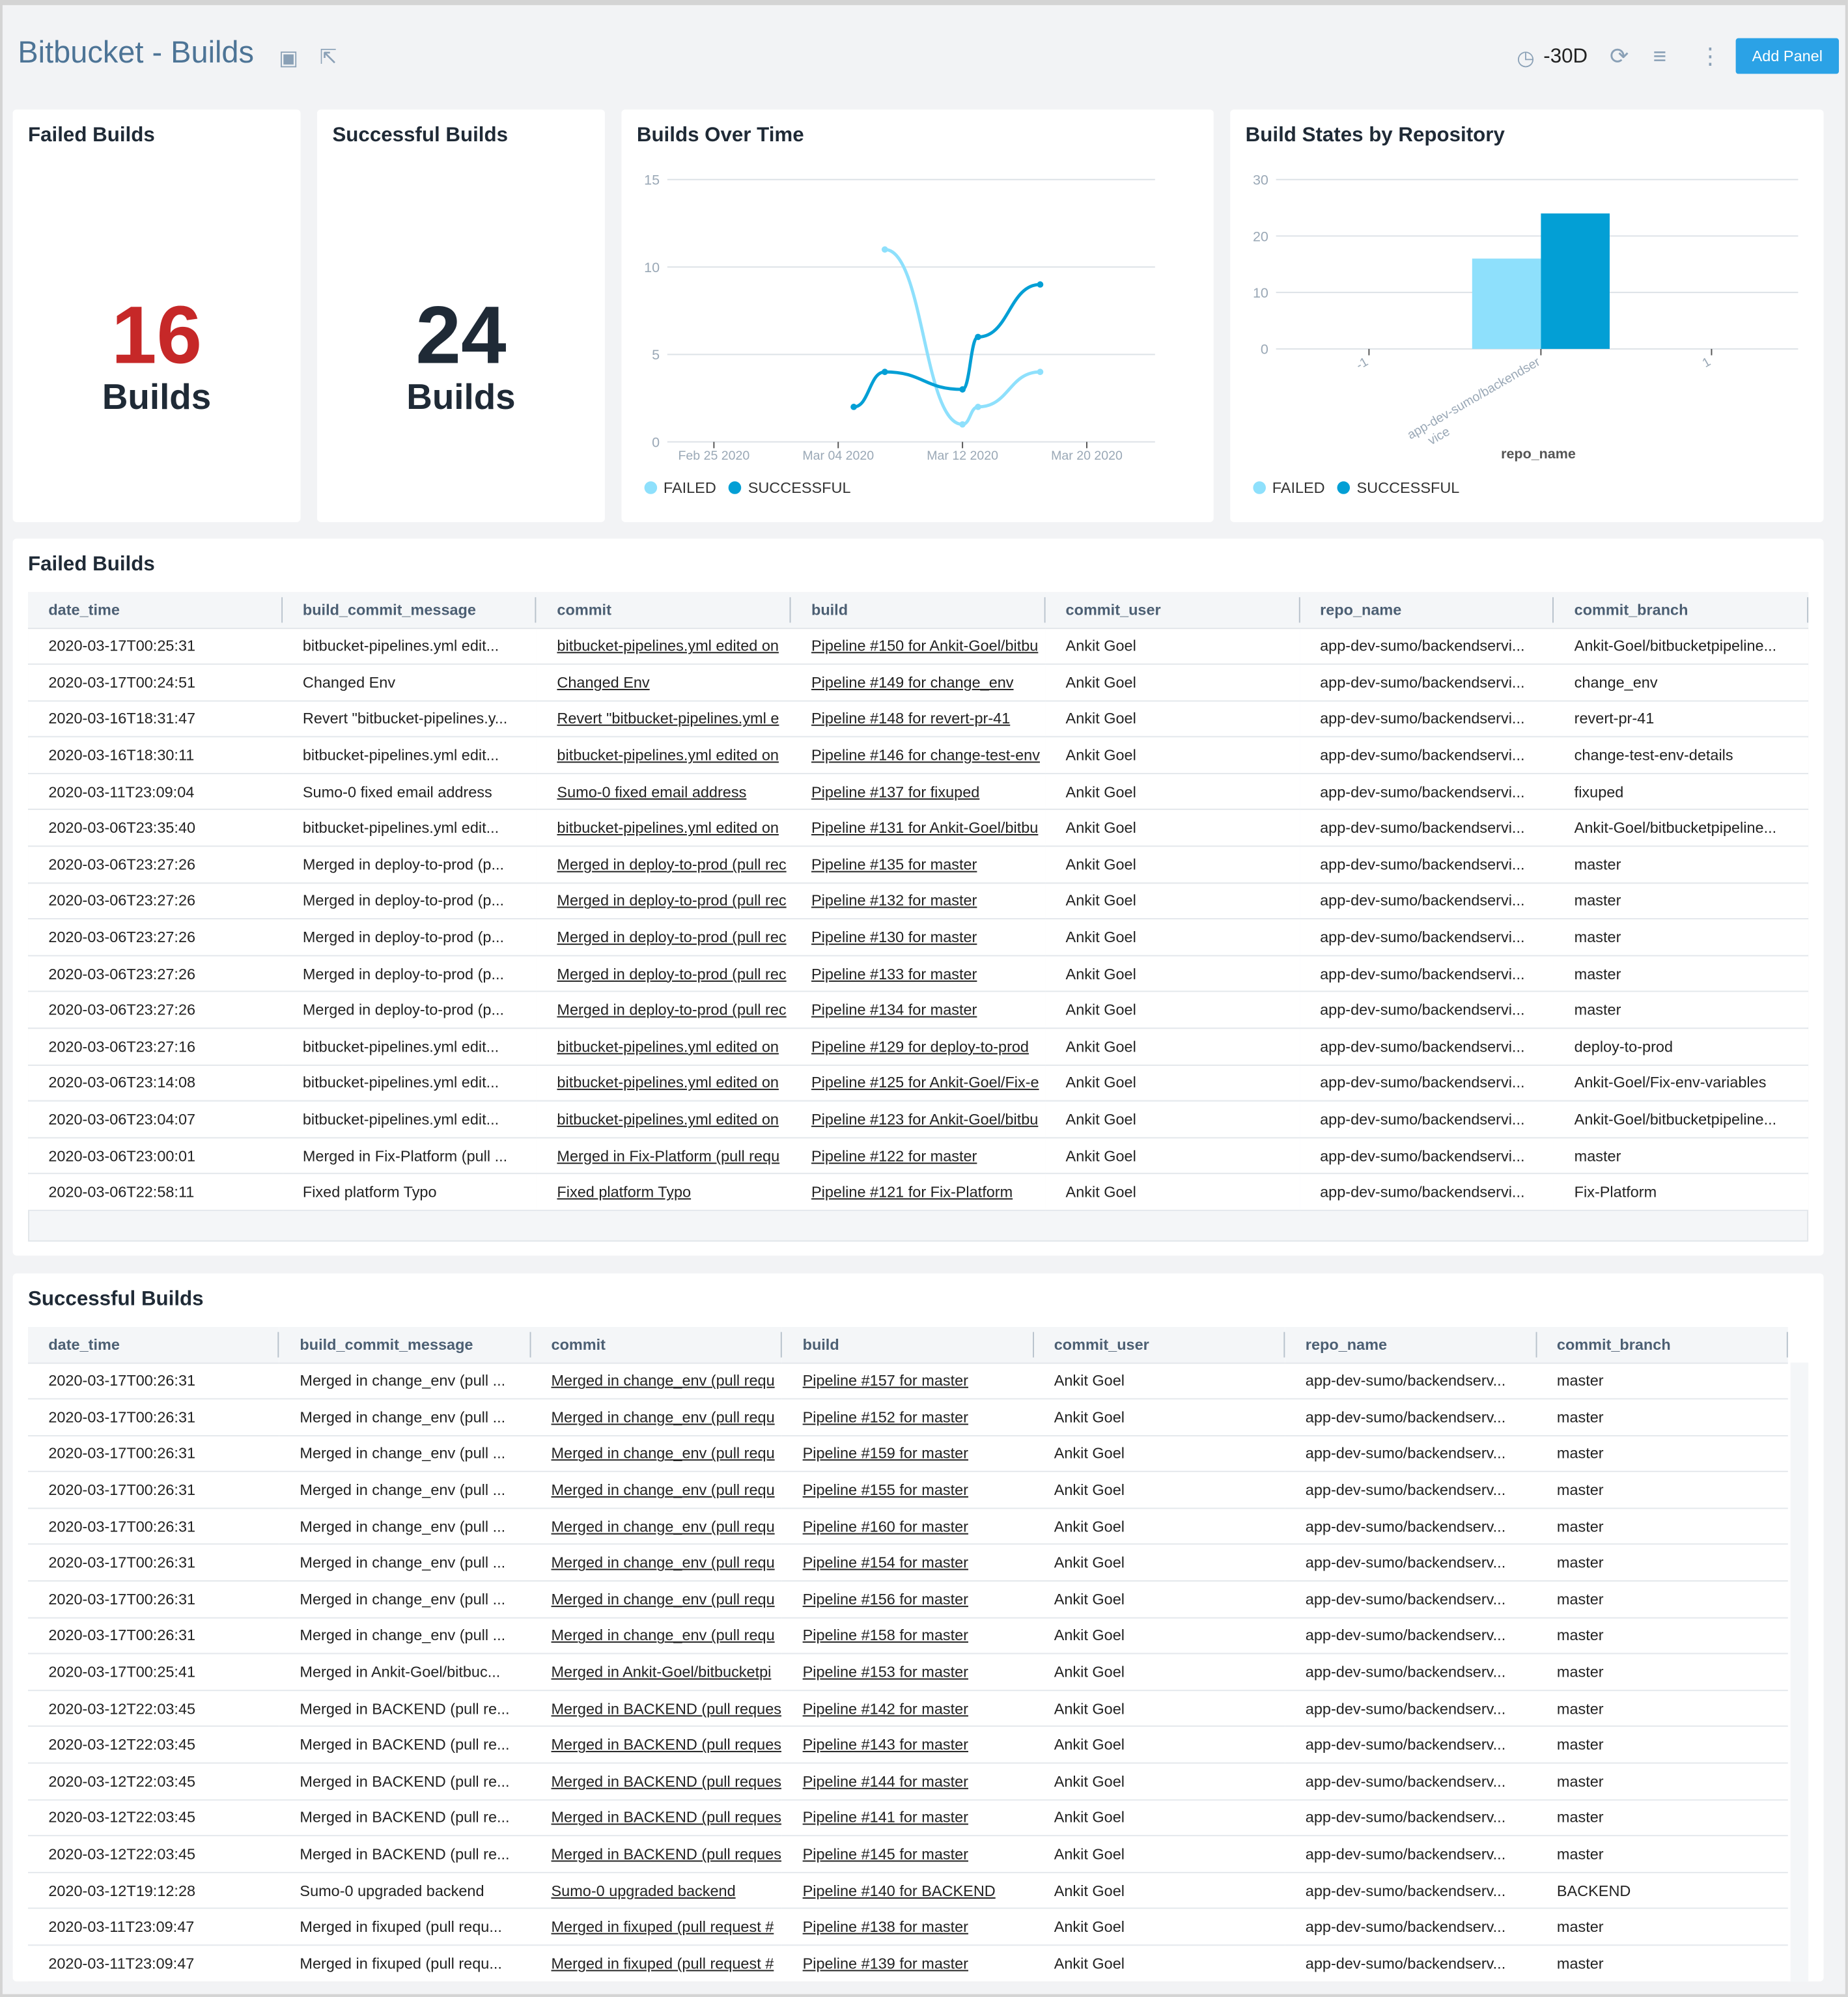  What do you see at coordinates (908, 1854) in the screenshot?
I see `cell-build: Pipeline #145 for master` at bounding box center [908, 1854].